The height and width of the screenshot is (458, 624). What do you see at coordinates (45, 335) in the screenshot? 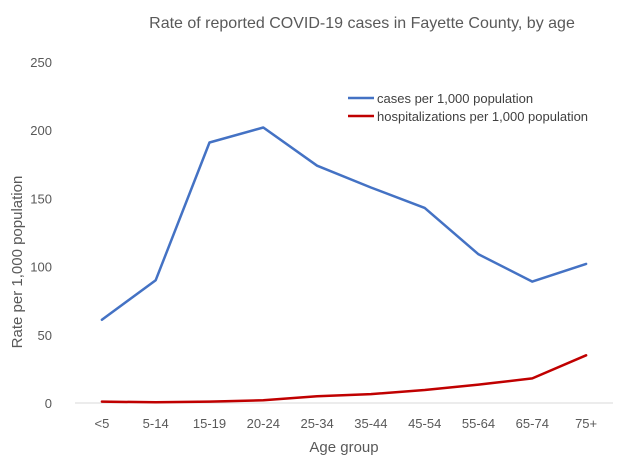
I see `y-tick-label: 50` at bounding box center [45, 335].